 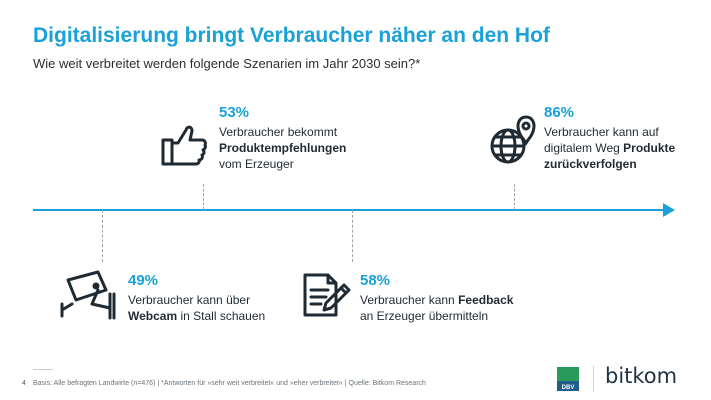 I want to click on scenario-percent: 49%, so click(x=143, y=280).